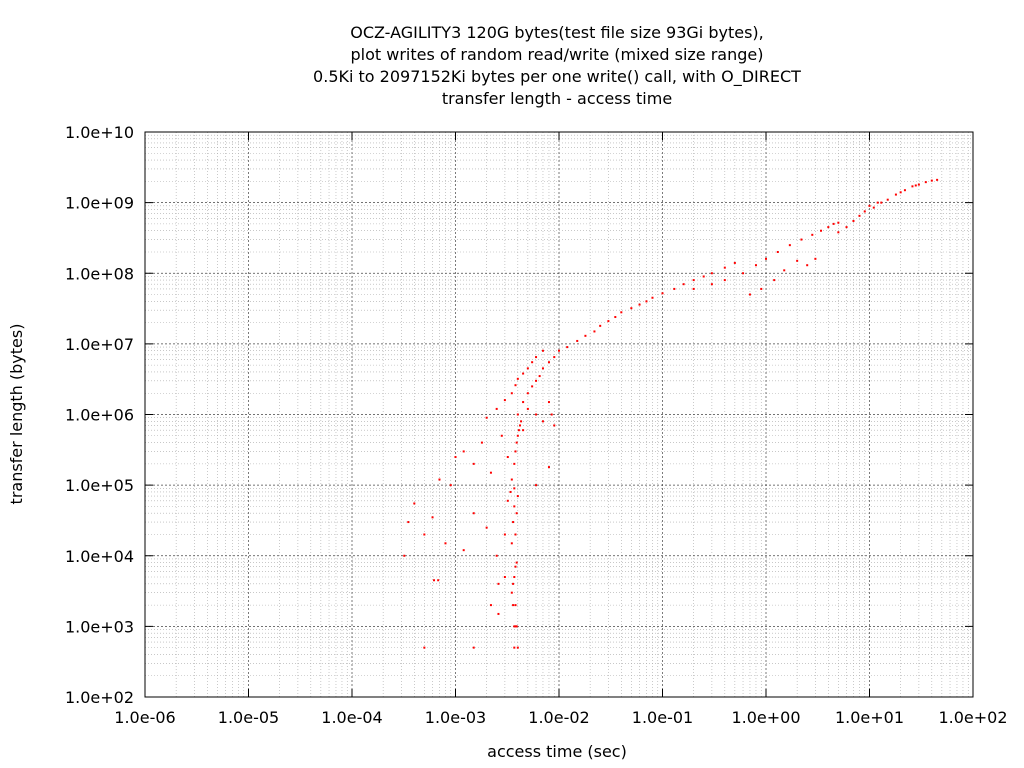 This screenshot has height=768, width=1024. I want to click on y-tick-label: 1.0e+09, so click(99, 203).